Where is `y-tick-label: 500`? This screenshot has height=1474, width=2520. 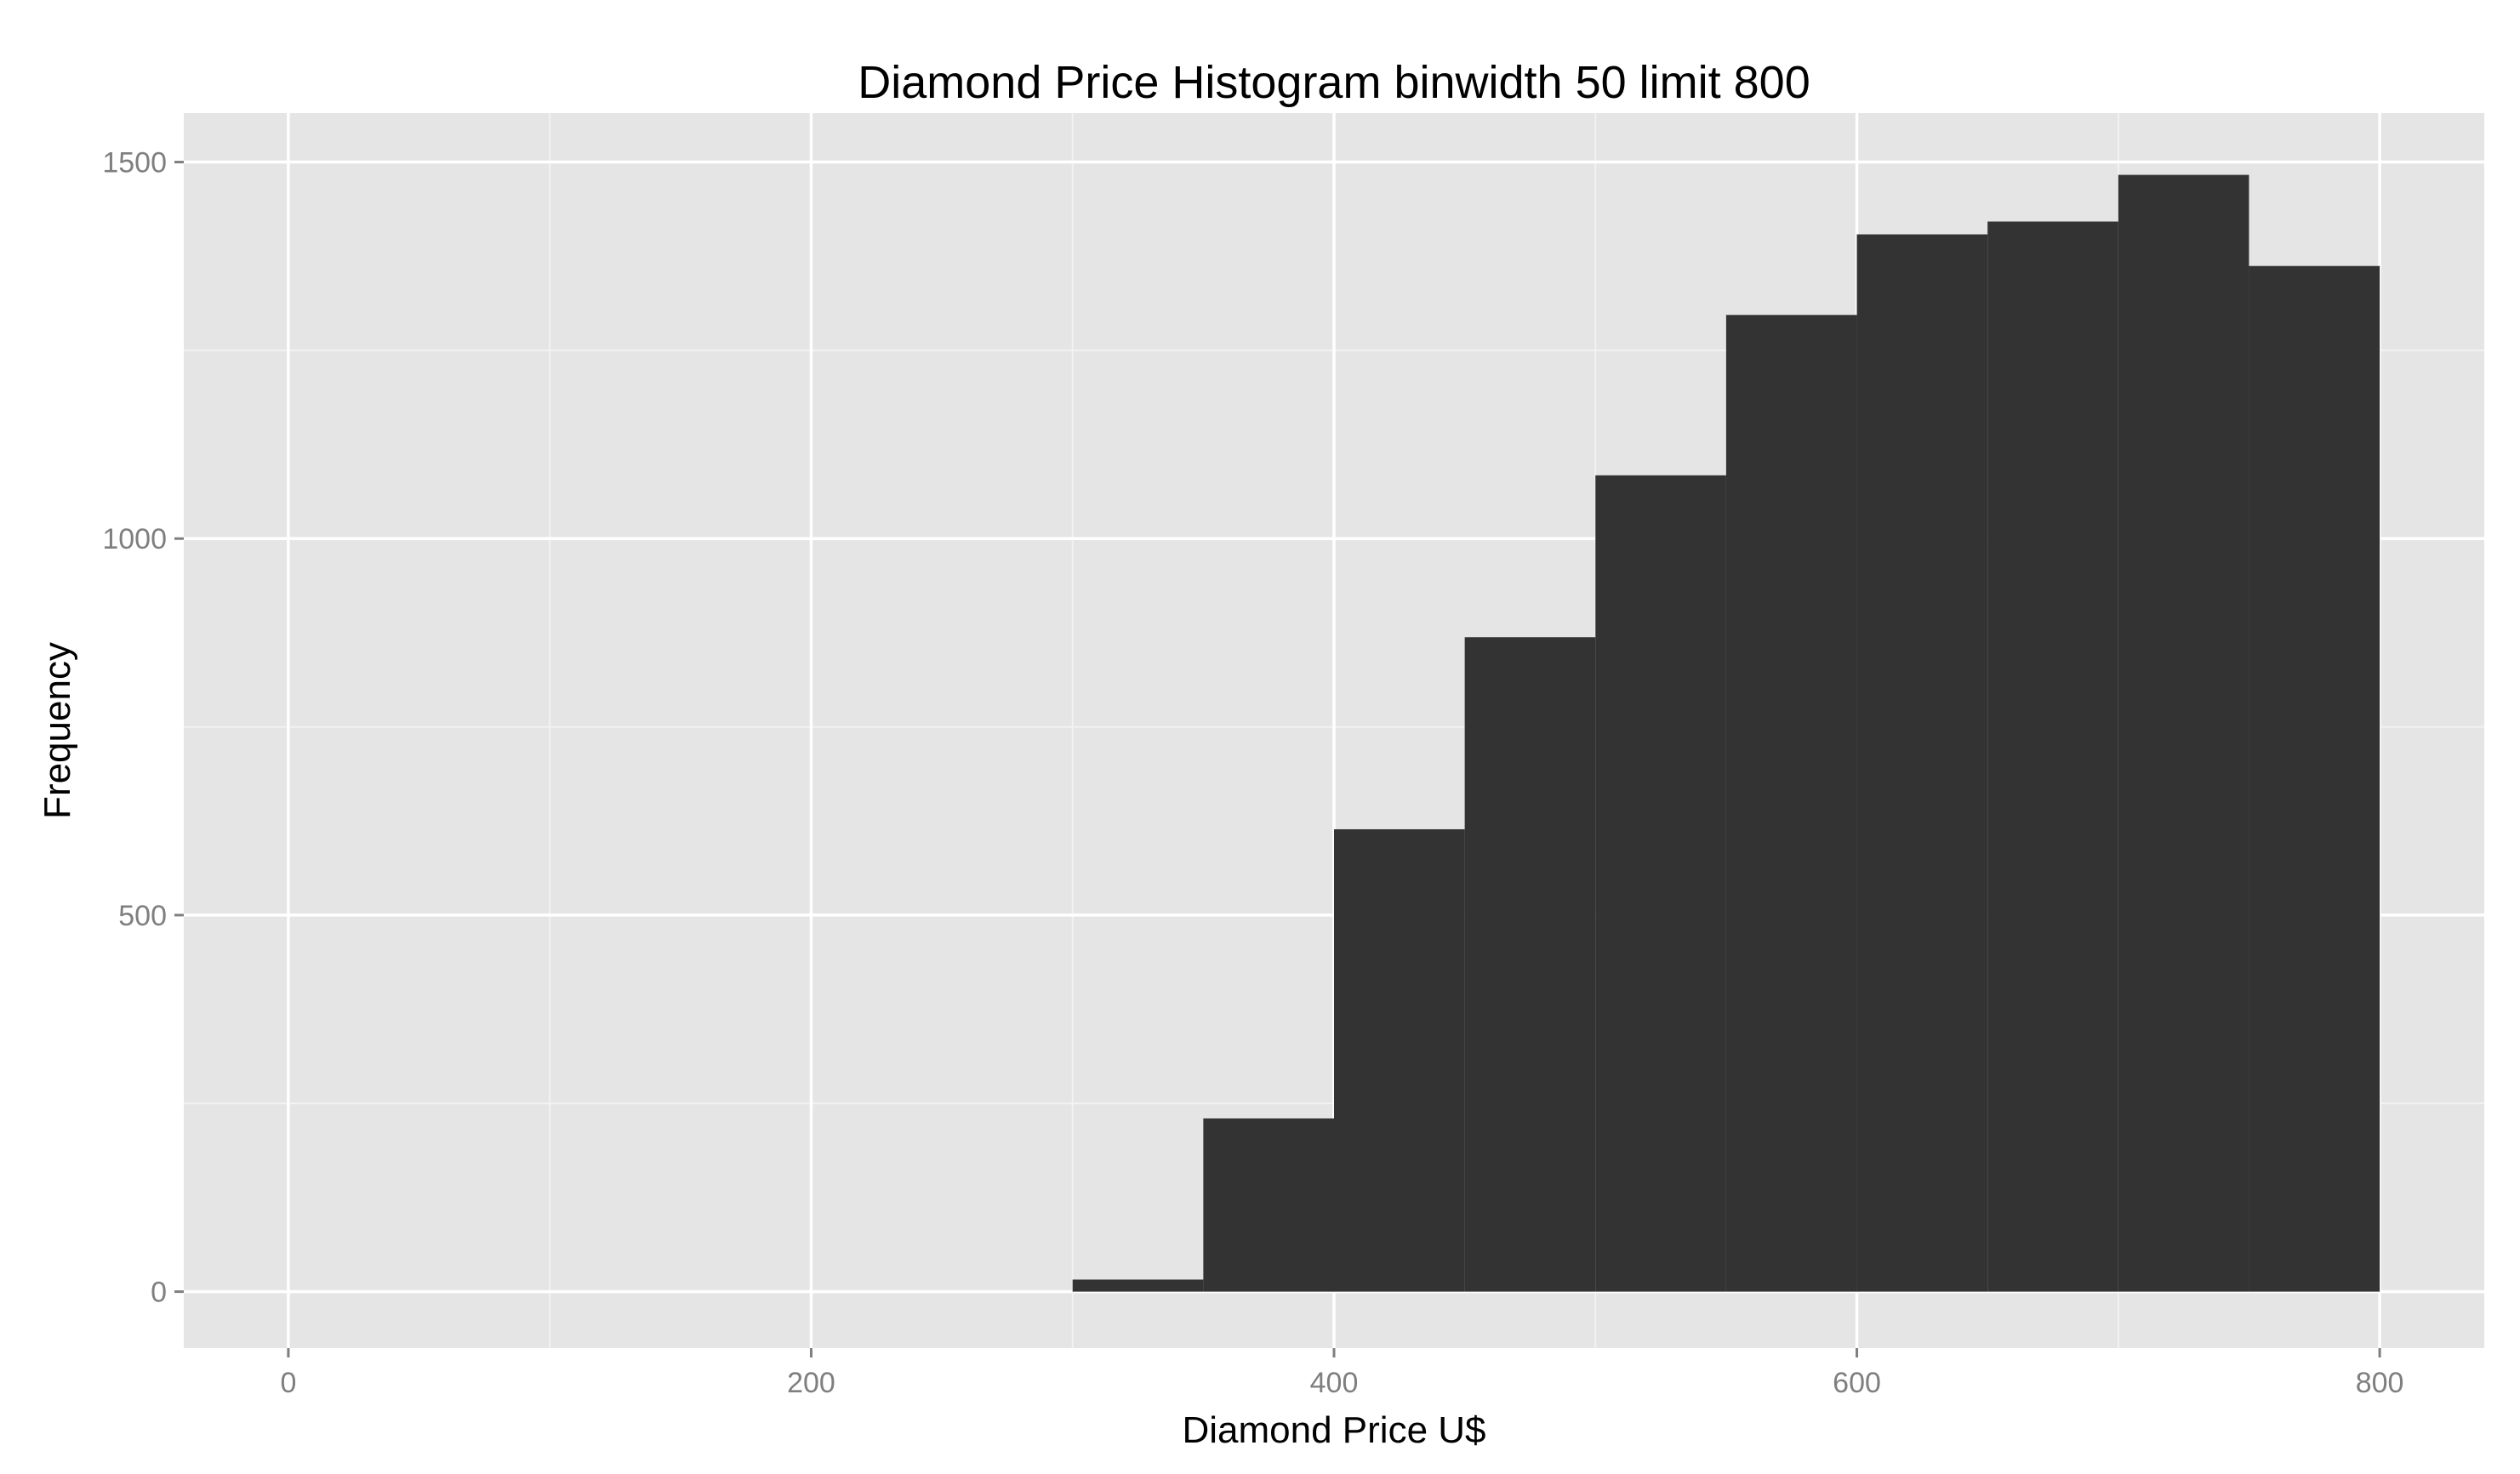 y-tick-label: 500 is located at coordinates (142, 916).